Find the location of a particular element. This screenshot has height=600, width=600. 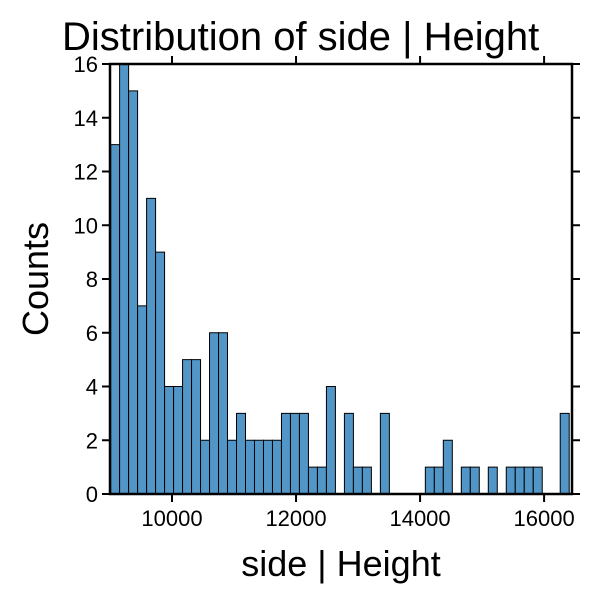

y-tick-label: 0 is located at coordinates (92, 494).